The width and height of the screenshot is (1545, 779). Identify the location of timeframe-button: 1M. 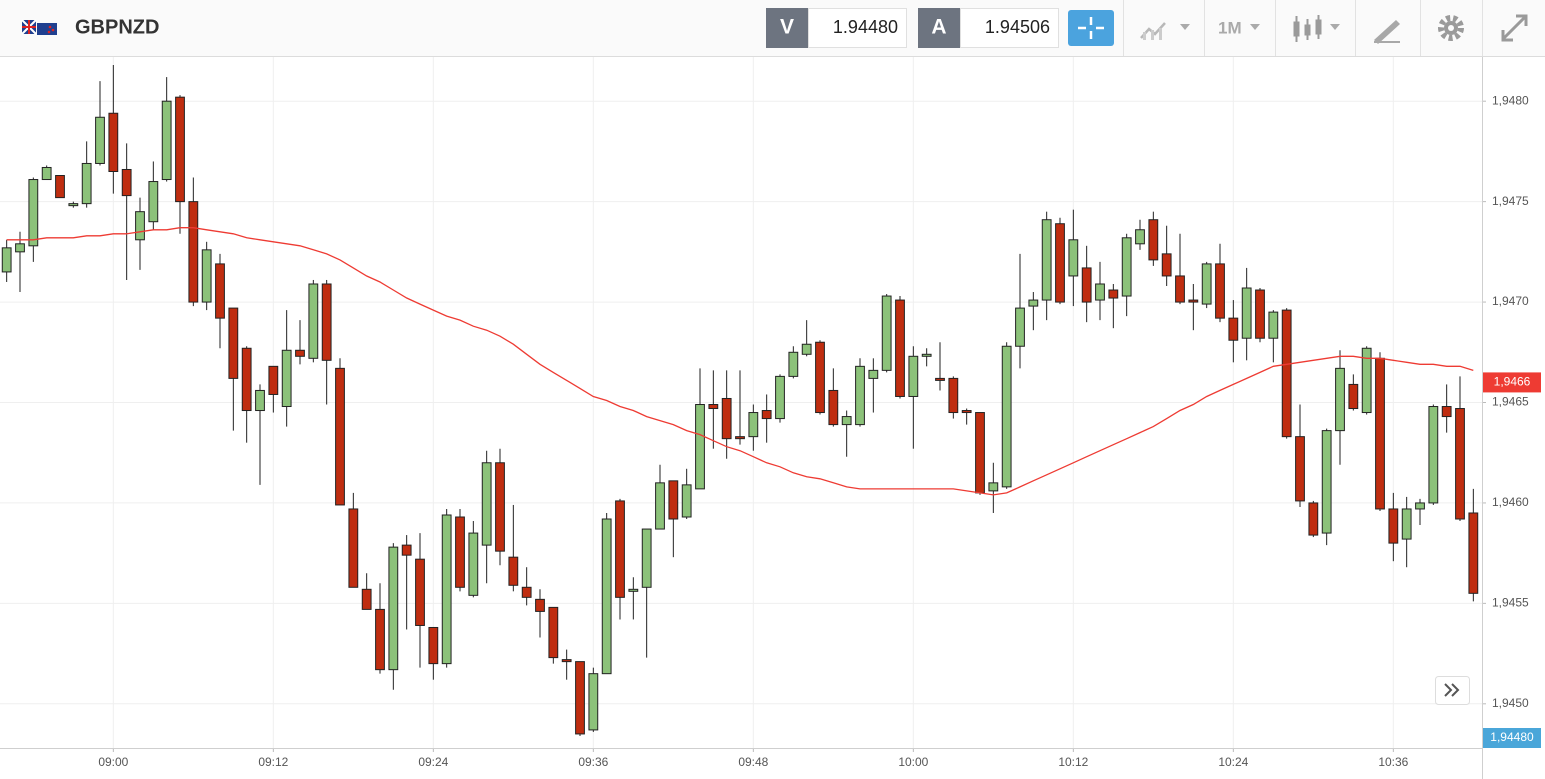
(1239, 27).